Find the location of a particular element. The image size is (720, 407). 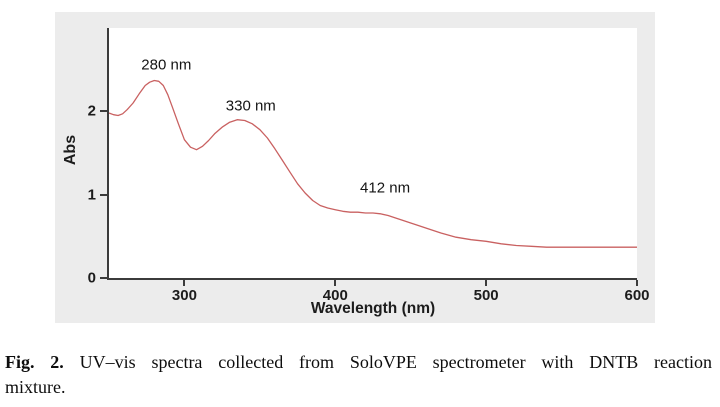

peak-annotation: 280 nm is located at coordinates (166, 65).